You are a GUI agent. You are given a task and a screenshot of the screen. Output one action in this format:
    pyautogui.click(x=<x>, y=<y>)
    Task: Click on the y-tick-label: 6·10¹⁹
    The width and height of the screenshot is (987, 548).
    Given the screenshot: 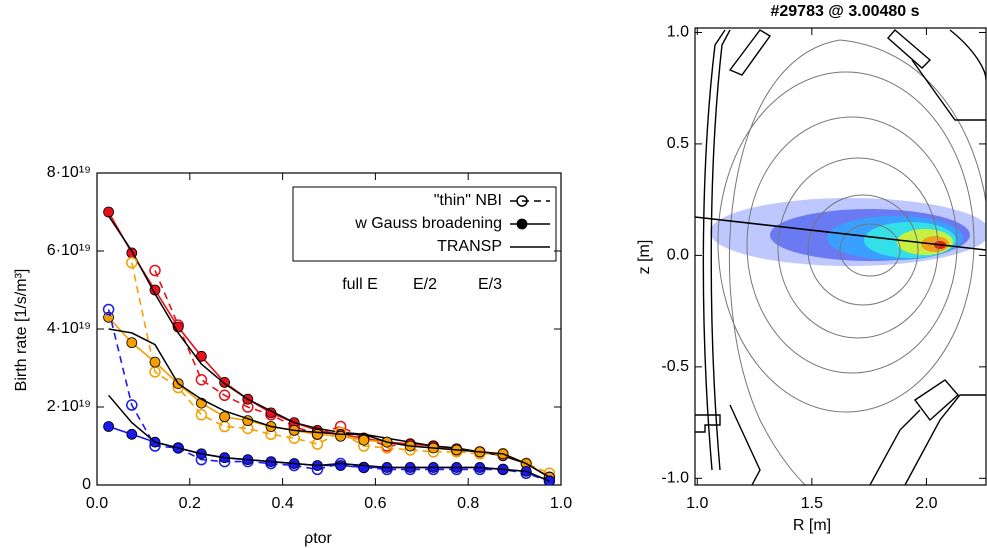 What is the action you would take?
    pyautogui.click(x=69, y=250)
    